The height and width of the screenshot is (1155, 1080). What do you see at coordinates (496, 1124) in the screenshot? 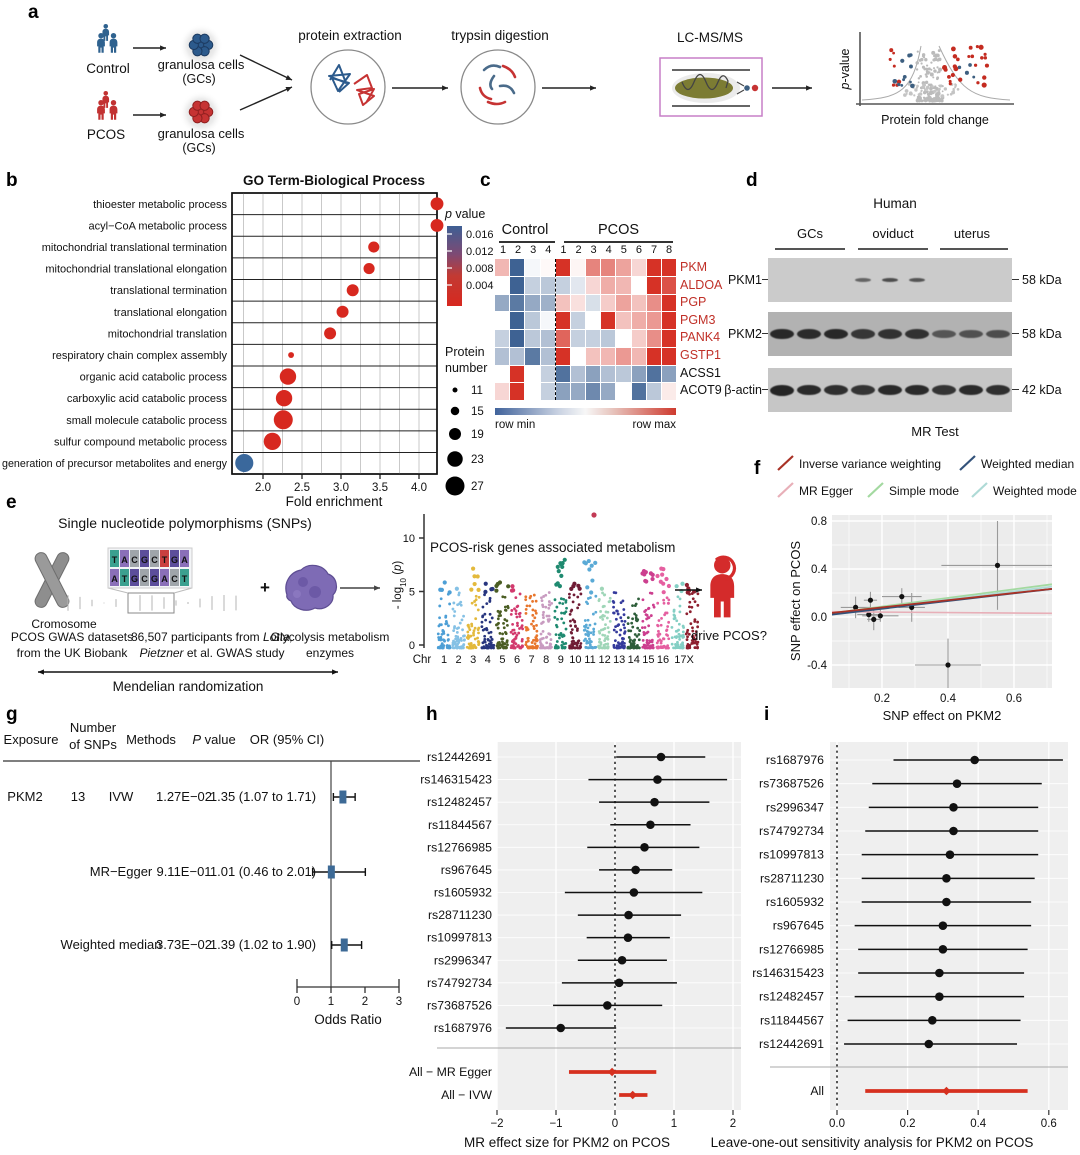
I see `forest-xtick: −2` at bounding box center [496, 1124].